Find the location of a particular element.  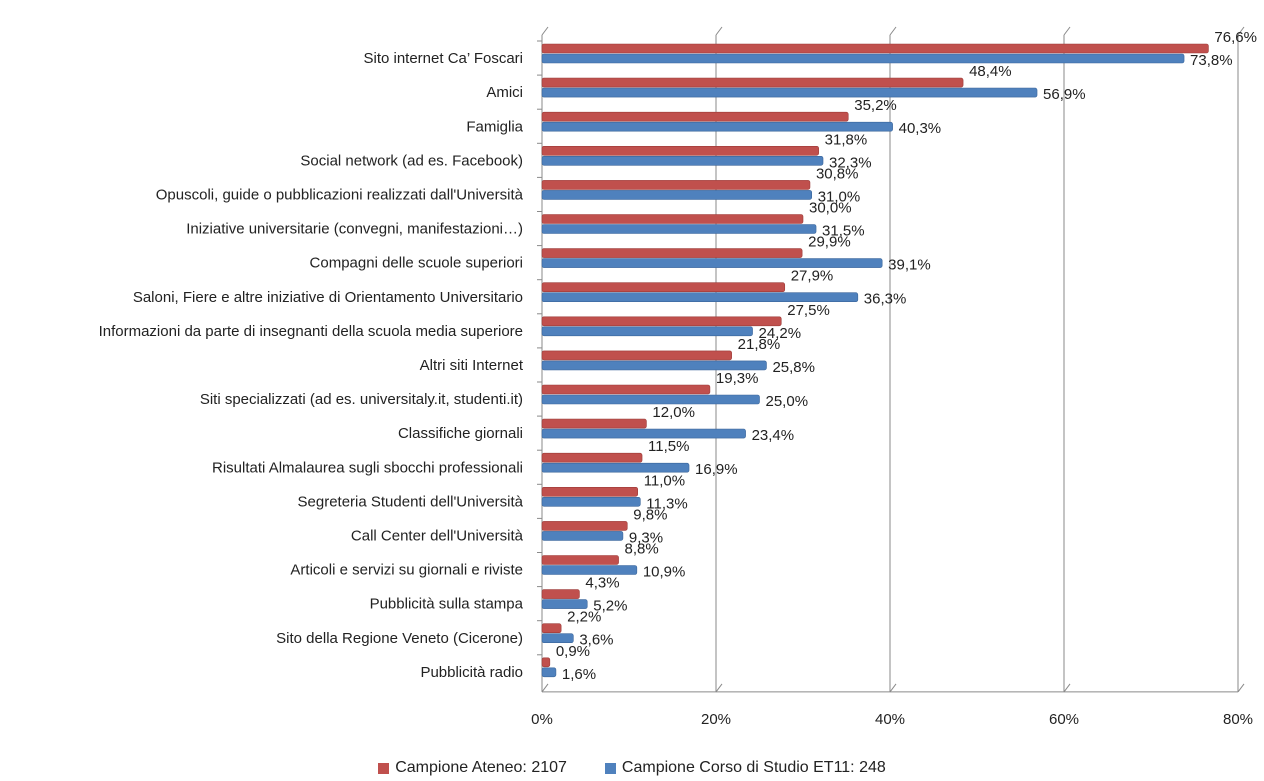

category-label: Articoli e servizi su giornali e riviste is located at coordinates (406, 570).